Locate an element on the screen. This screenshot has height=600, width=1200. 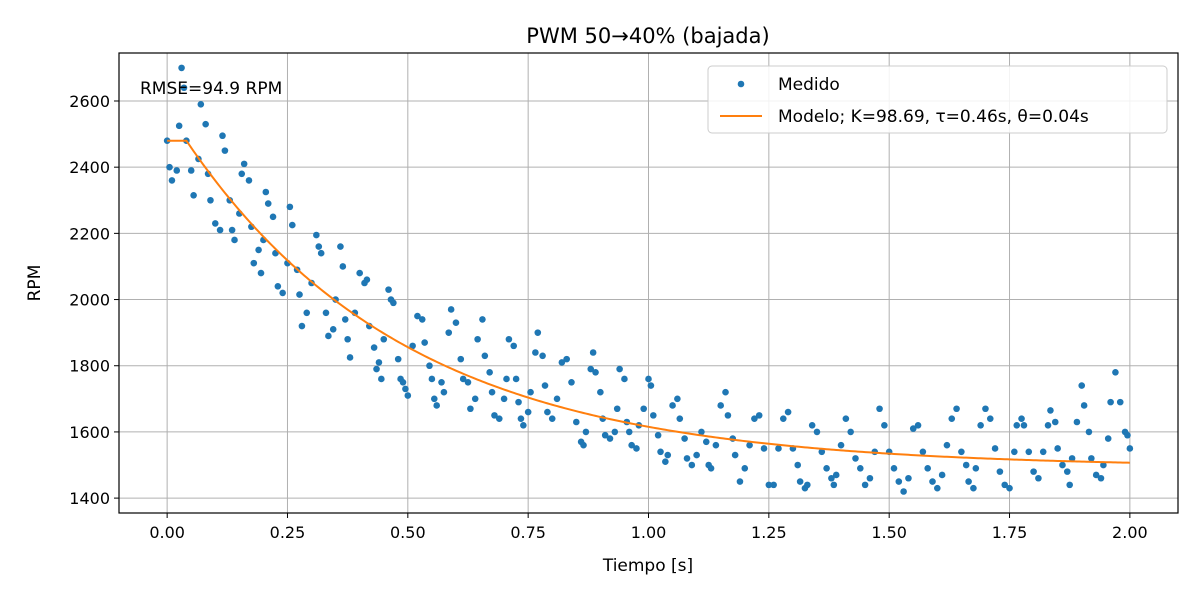
x-tick-label: 0.75 is located at coordinates (528, 532).